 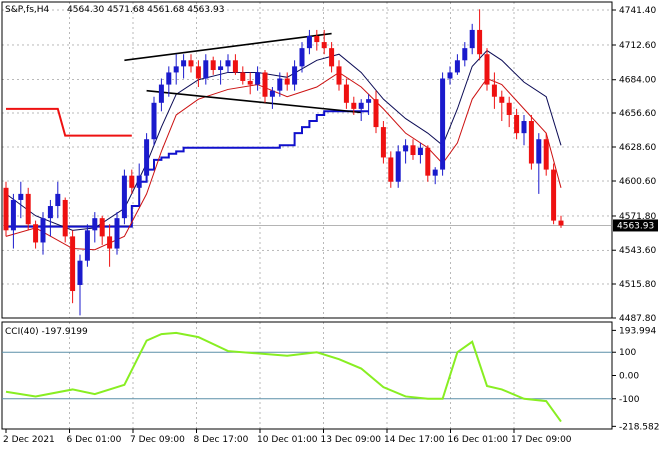 I want to click on time-tick-label: 8 Dec 17:00, so click(x=221, y=440).